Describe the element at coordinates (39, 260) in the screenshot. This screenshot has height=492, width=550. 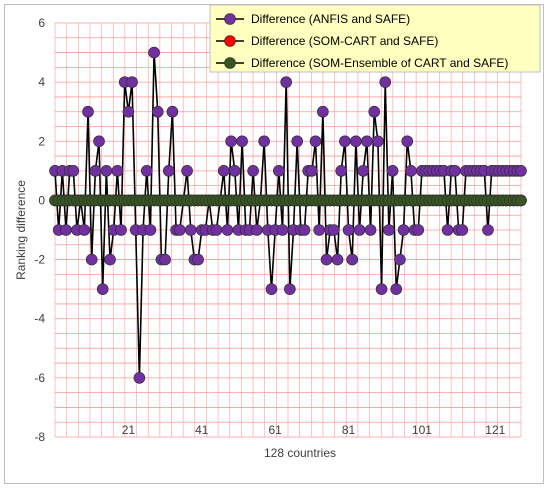
I see `y-tick-label: -2` at that location.